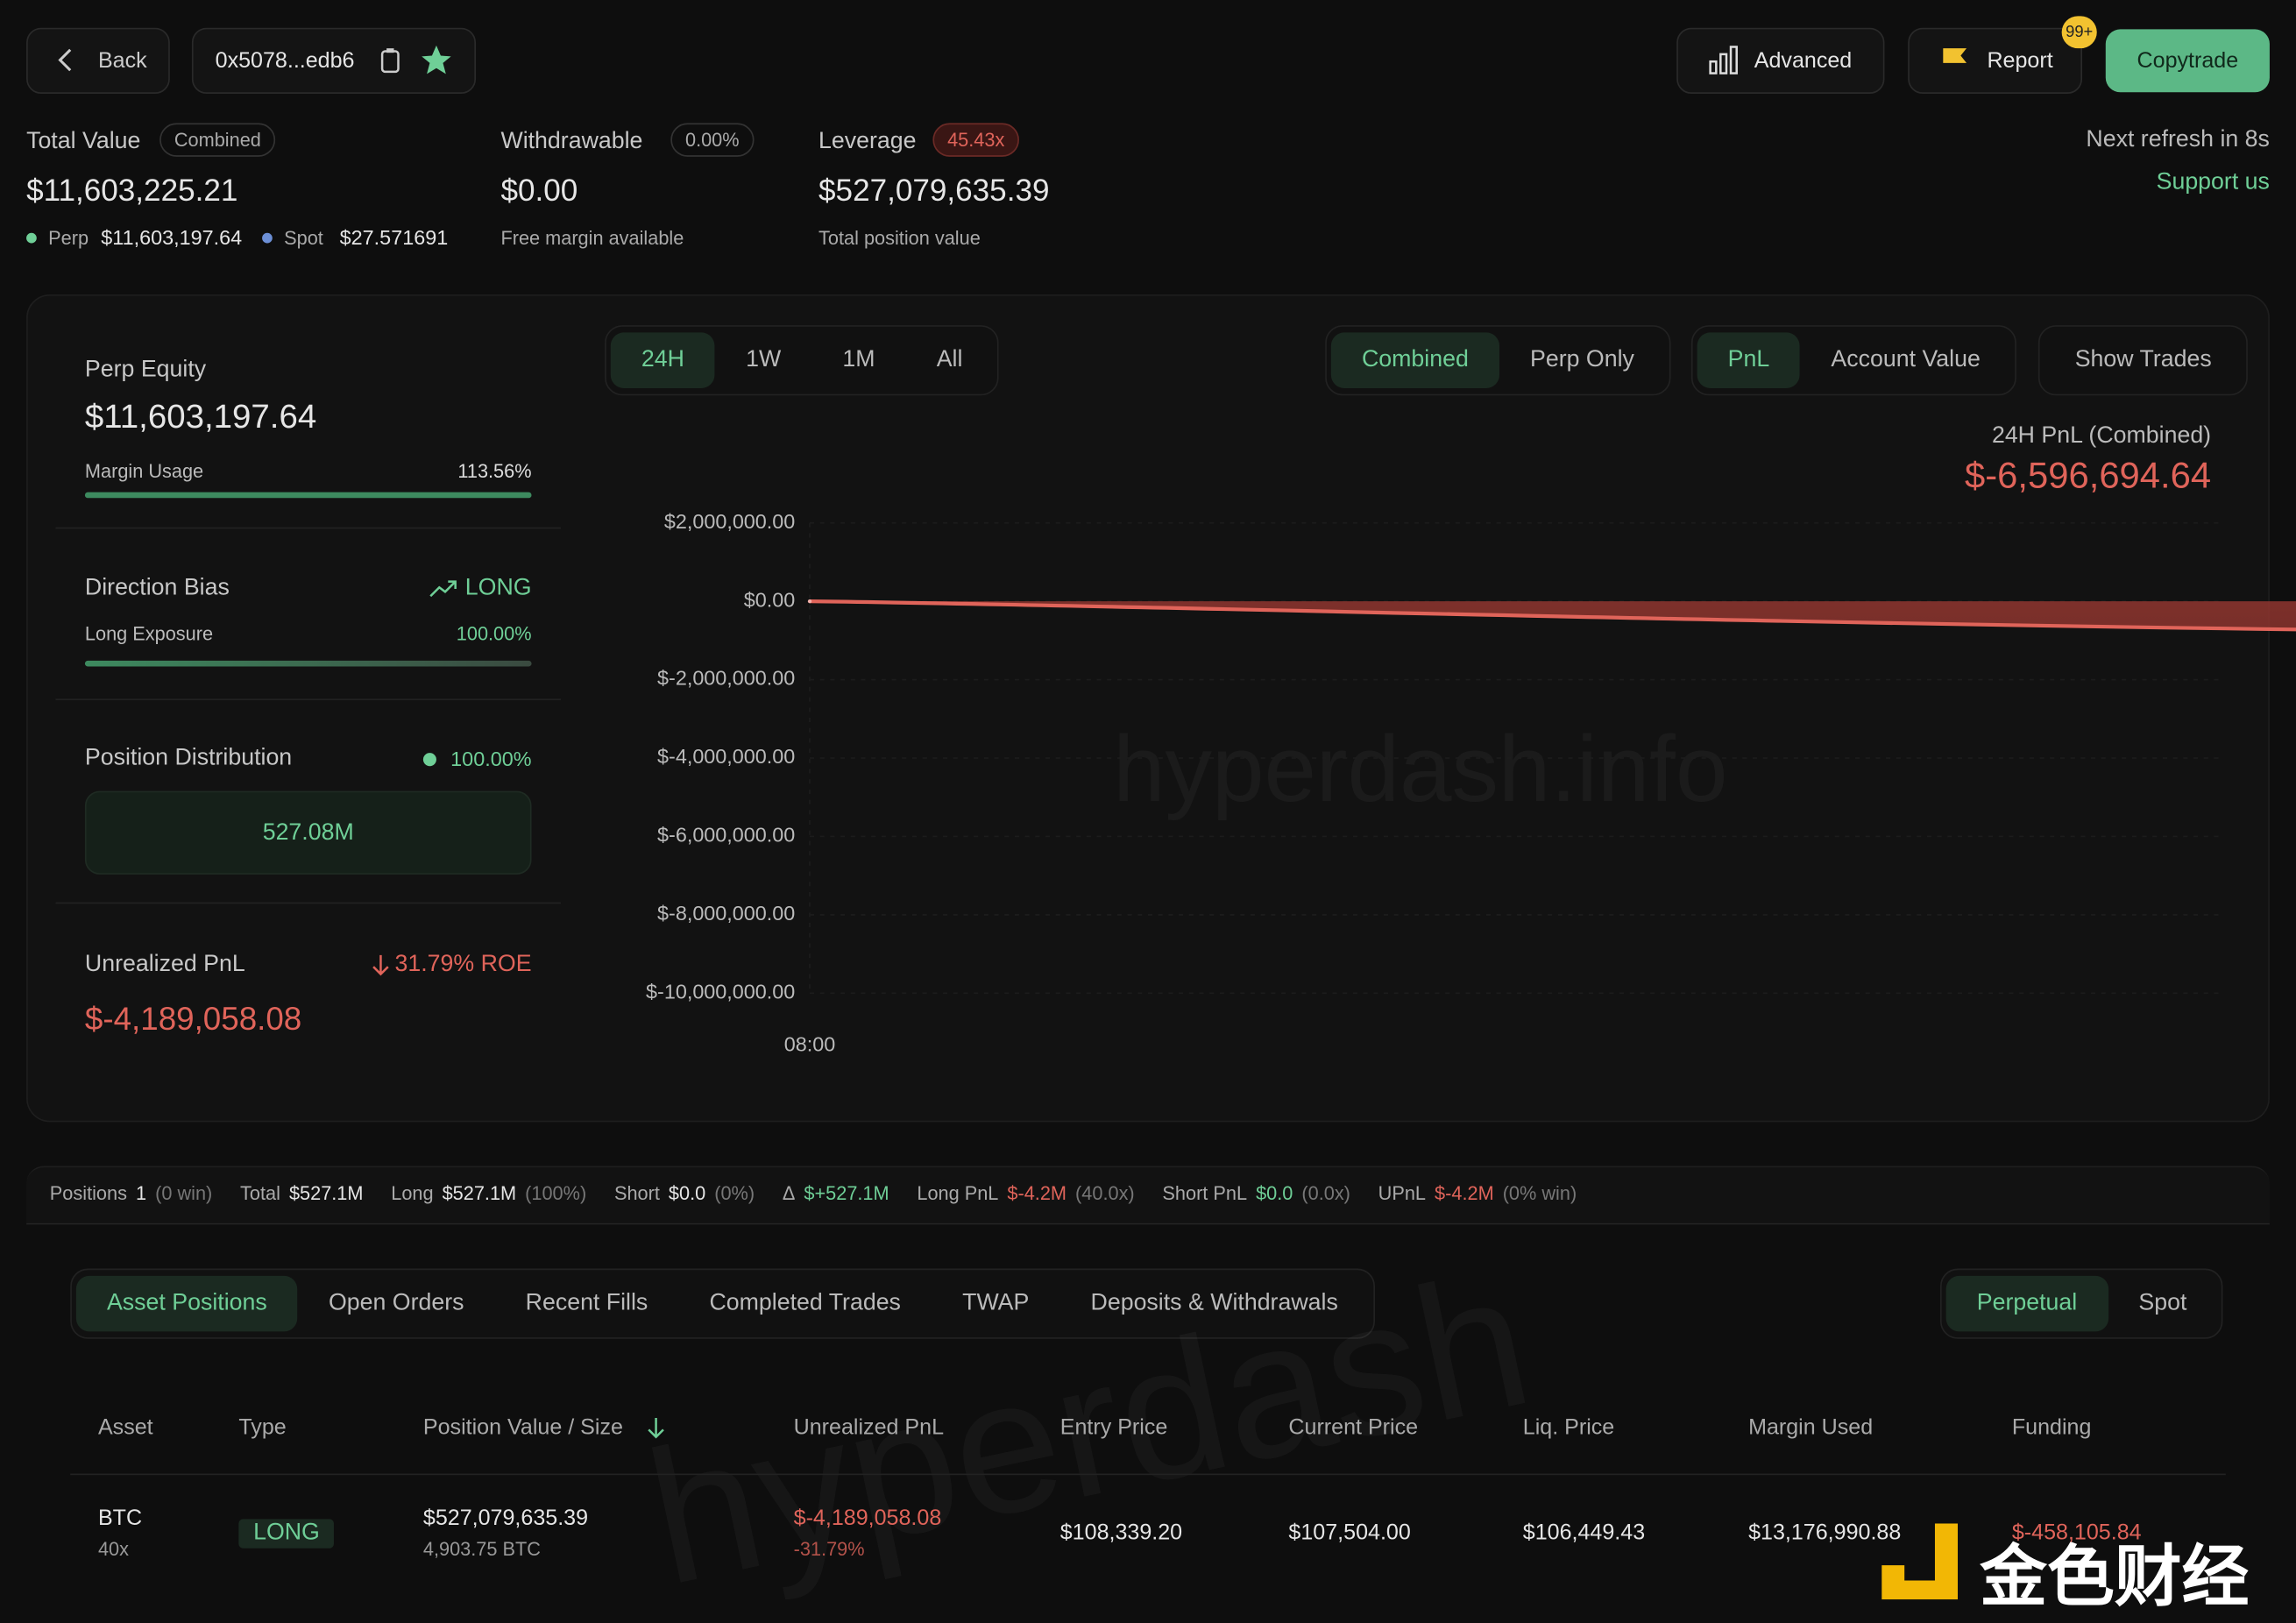  Describe the element at coordinates (846, 1192) in the screenshot. I see `summary-value: $+527.1M` at that location.